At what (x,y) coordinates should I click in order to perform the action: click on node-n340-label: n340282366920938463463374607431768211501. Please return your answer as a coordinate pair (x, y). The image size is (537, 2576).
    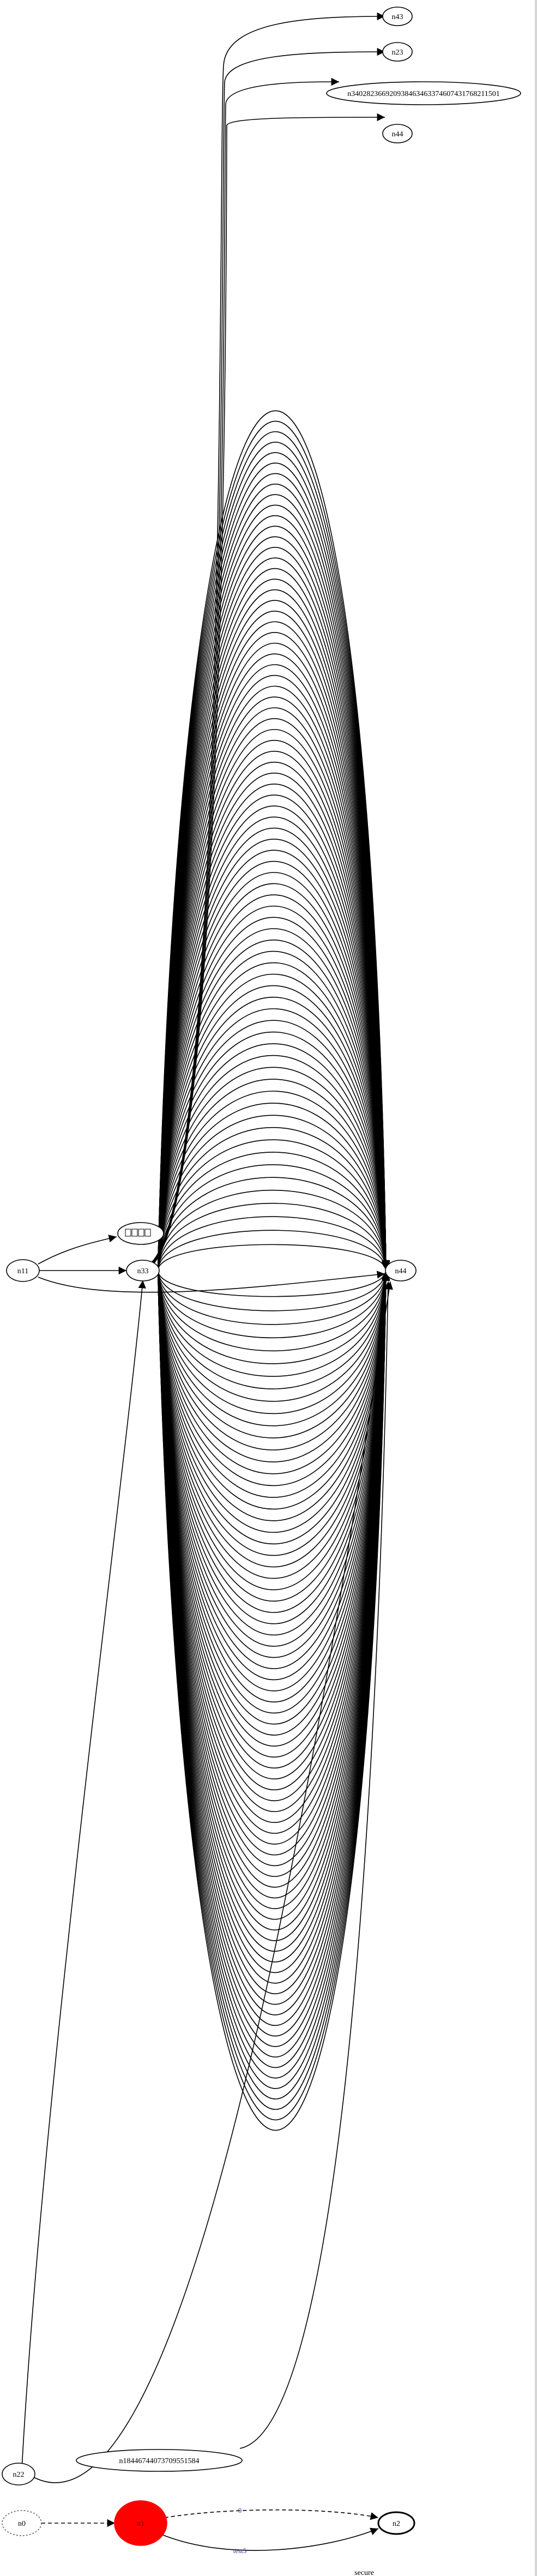
    Looking at the image, I should click on (423, 94).